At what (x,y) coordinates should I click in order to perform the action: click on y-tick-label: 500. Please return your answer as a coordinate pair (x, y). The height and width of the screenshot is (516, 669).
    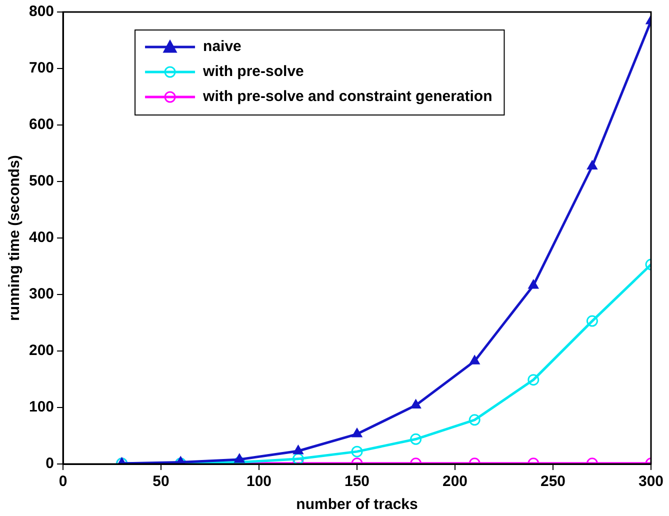
    Looking at the image, I should click on (41, 181).